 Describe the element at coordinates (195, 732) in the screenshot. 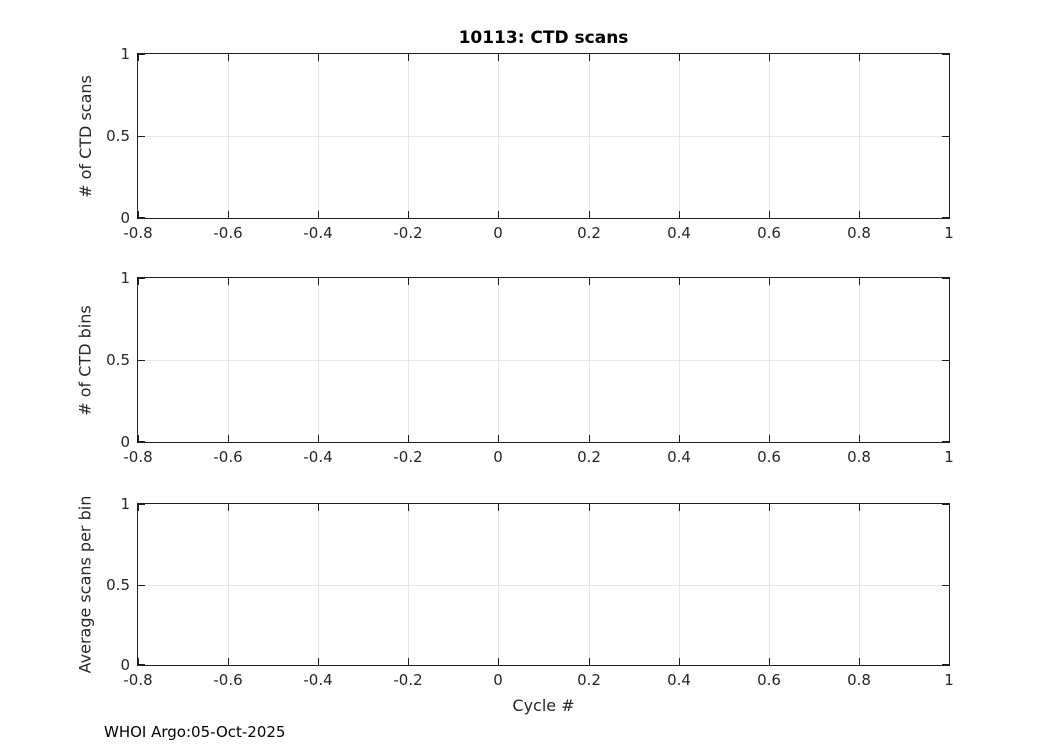

I see `footer-text: WHOI Argo:05-Oct-2025` at that location.